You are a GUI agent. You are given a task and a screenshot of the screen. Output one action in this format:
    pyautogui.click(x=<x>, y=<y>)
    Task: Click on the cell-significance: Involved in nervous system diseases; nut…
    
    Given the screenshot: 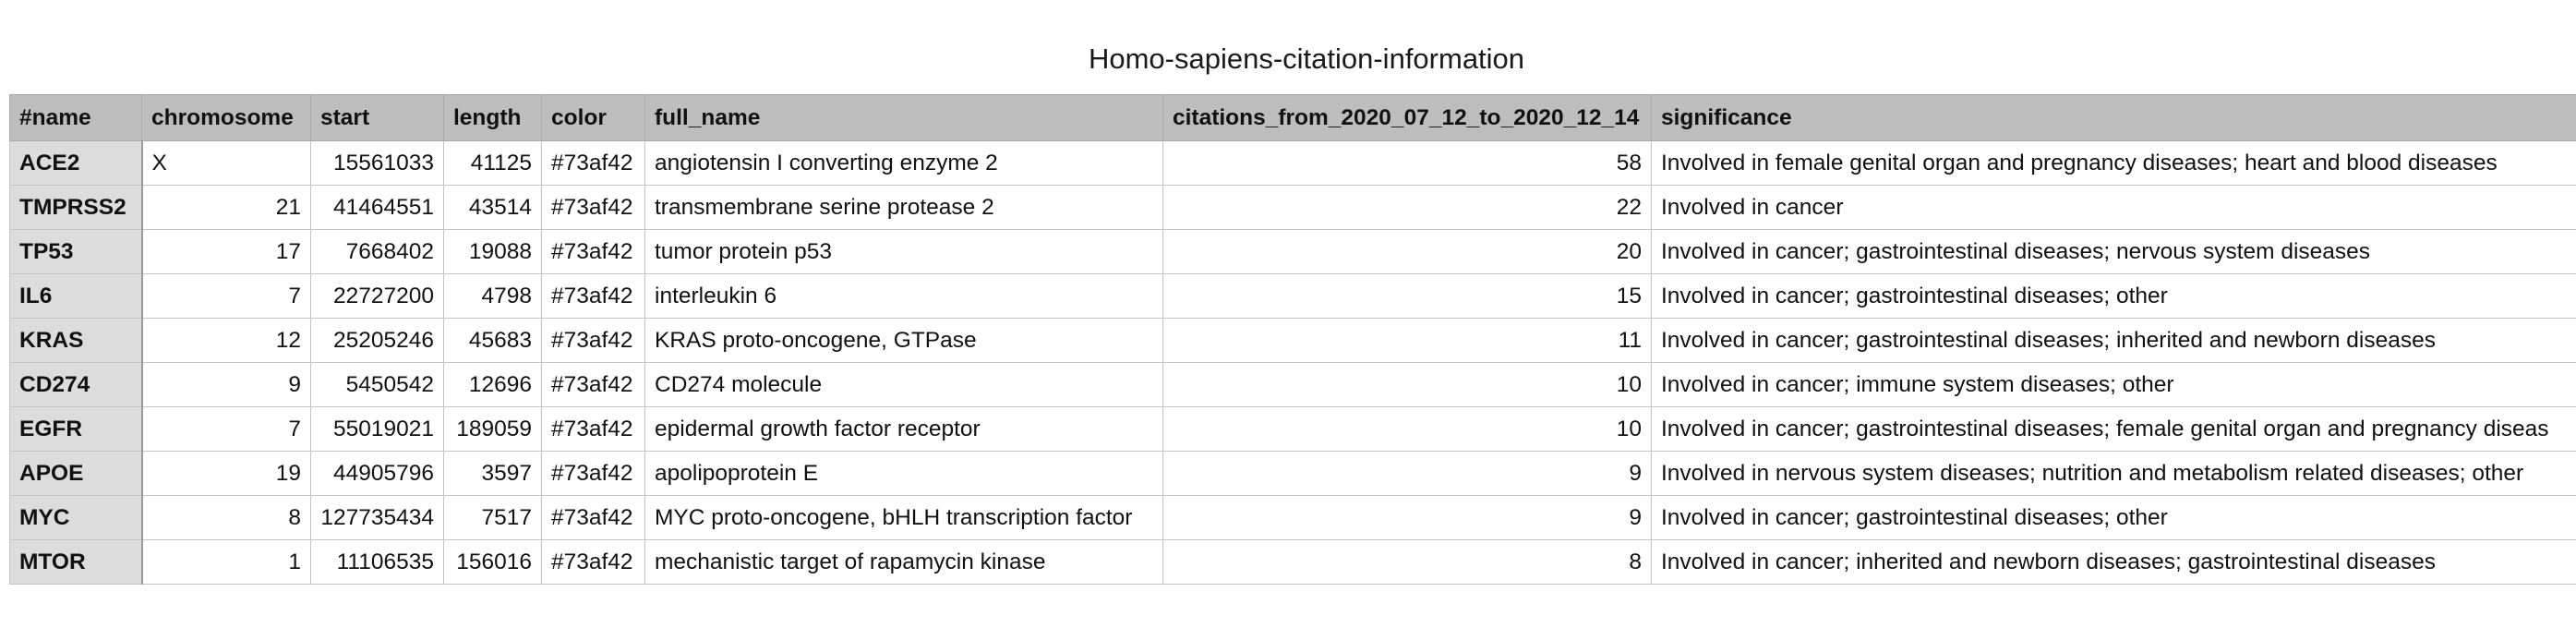 What is the action you would take?
    pyautogui.click(x=2113, y=473)
    